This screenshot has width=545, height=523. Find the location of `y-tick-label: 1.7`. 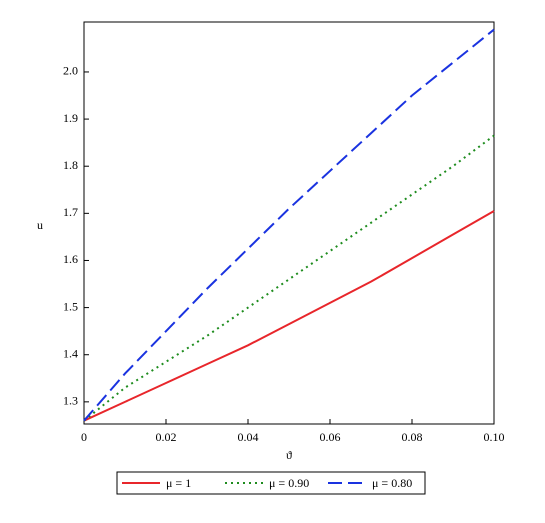

y-tick-label: 1.7 is located at coordinates (70, 212).